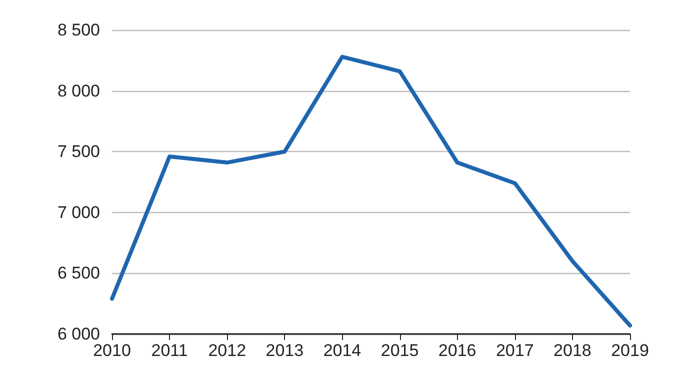 The height and width of the screenshot is (386, 686). What do you see at coordinates (78, 30) in the screenshot?
I see `y-tick-label: 8 500` at bounding box center [78, 30].